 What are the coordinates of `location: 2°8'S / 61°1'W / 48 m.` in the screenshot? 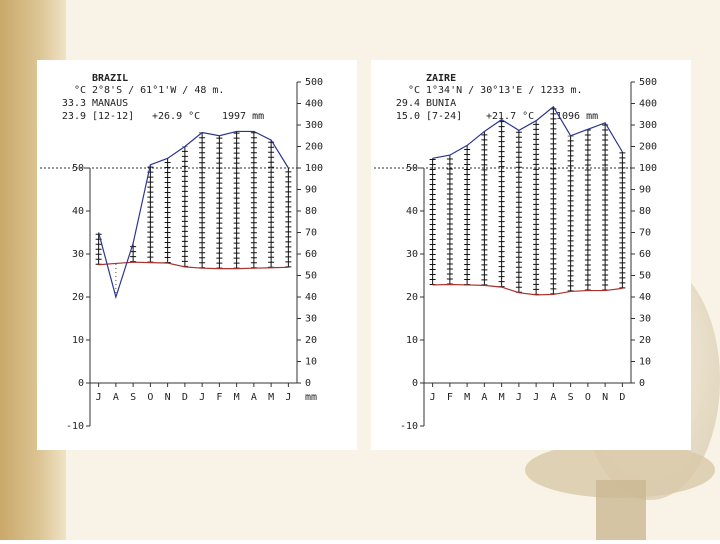 It's located at (158, 90).